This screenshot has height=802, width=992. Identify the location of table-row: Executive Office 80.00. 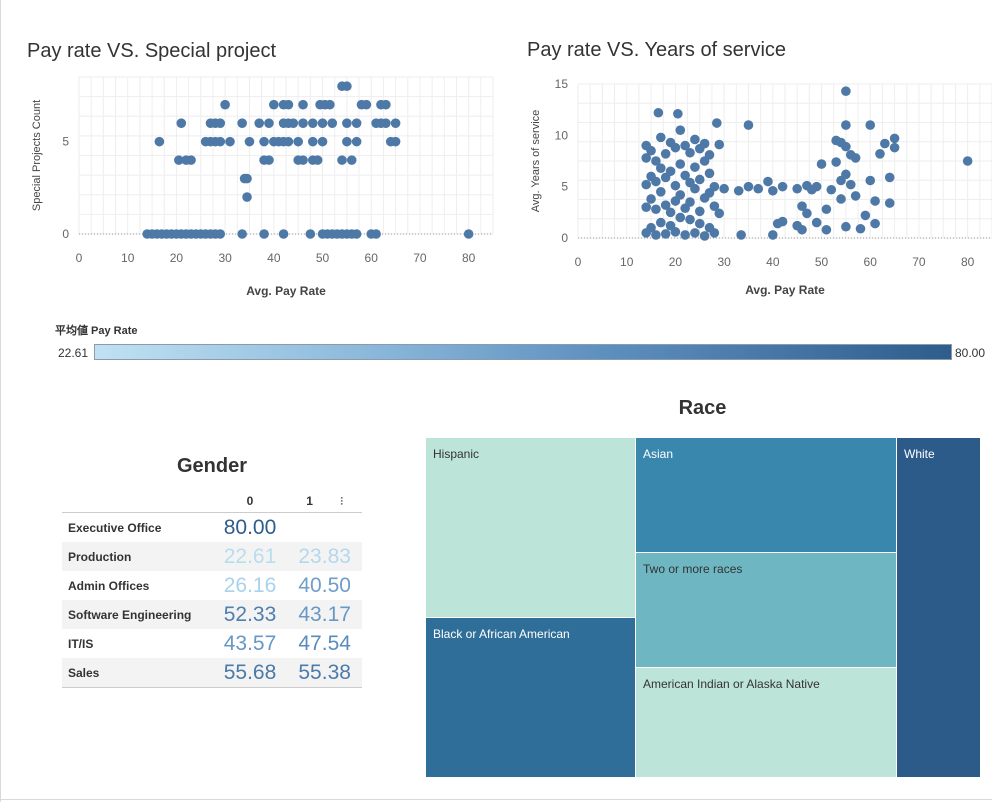
(212, 528).